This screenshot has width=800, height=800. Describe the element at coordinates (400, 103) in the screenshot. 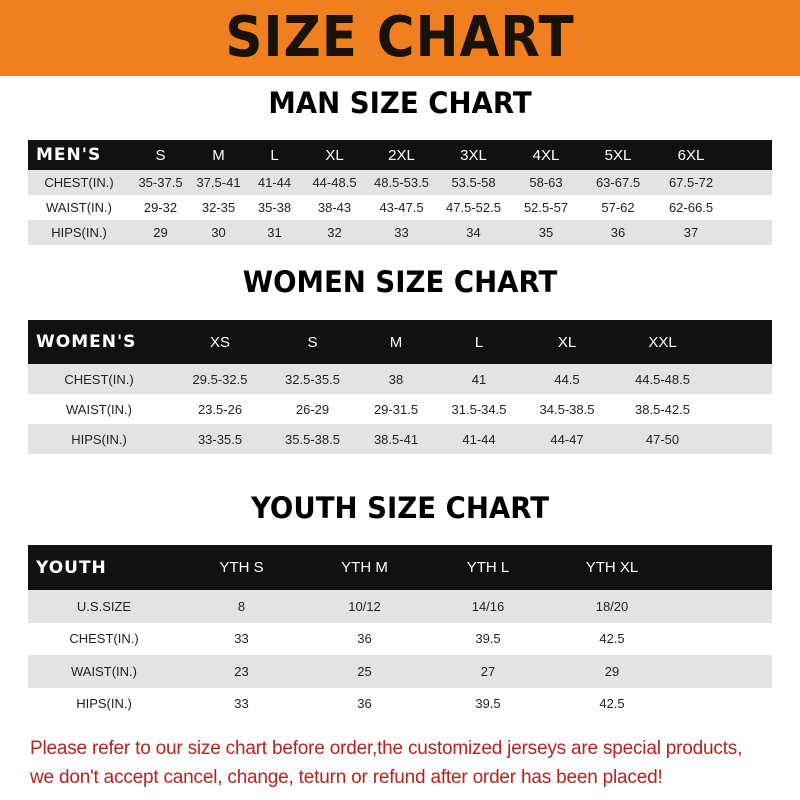

I see `men-title: MAN SIZE CHART` at that location.